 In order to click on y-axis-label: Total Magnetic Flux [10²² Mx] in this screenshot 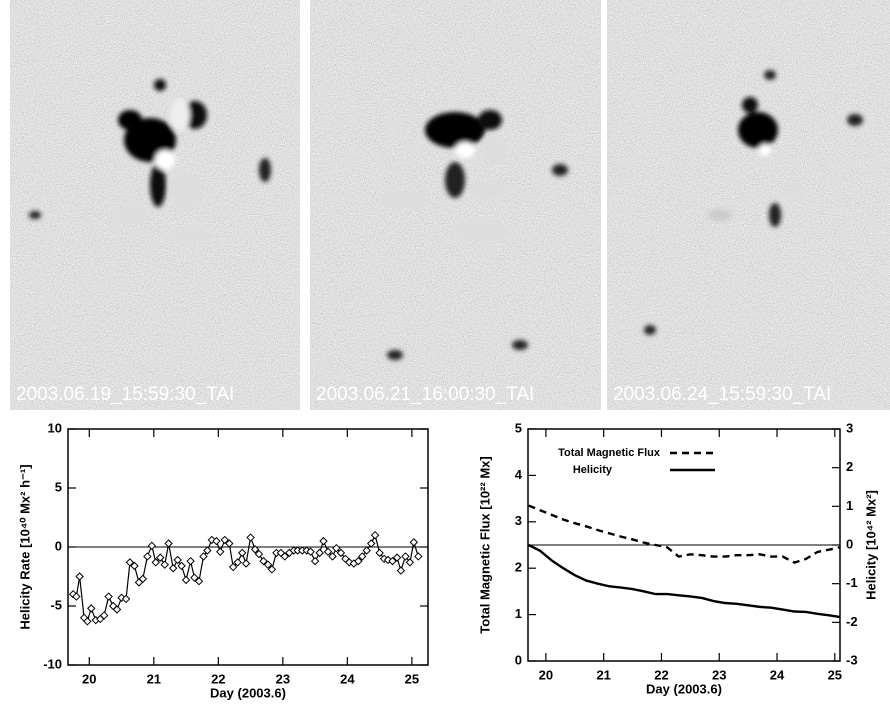, I will do `click(484, 544)`.